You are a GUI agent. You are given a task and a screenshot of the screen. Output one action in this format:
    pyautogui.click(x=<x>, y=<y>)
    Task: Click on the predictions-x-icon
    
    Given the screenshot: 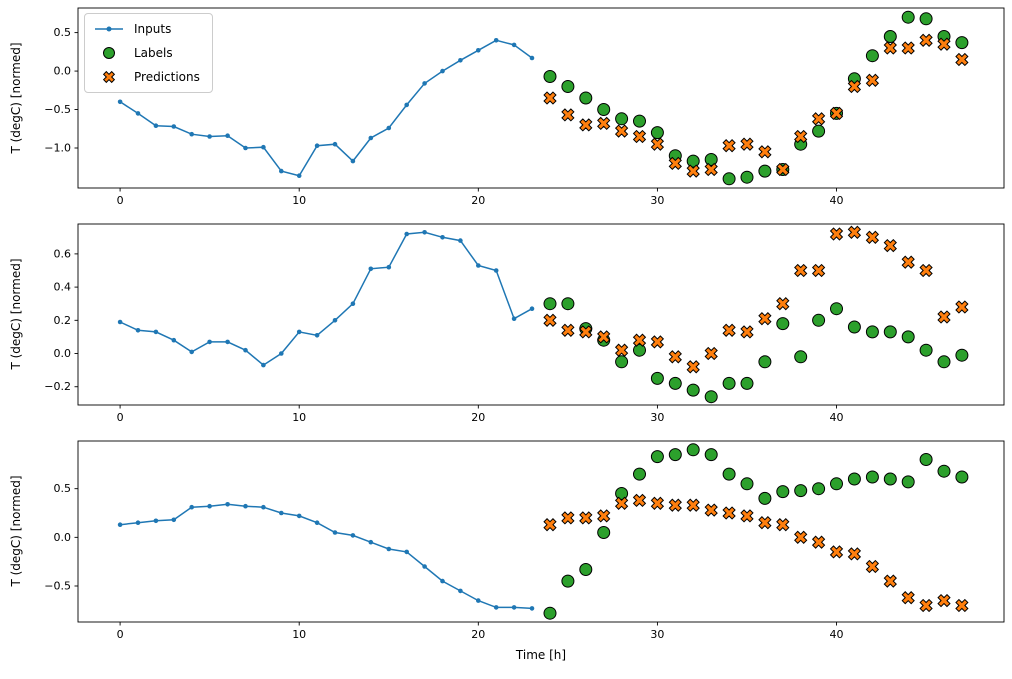 What is the action you would take?
    pyautogui.click(x=109, y=77)
    